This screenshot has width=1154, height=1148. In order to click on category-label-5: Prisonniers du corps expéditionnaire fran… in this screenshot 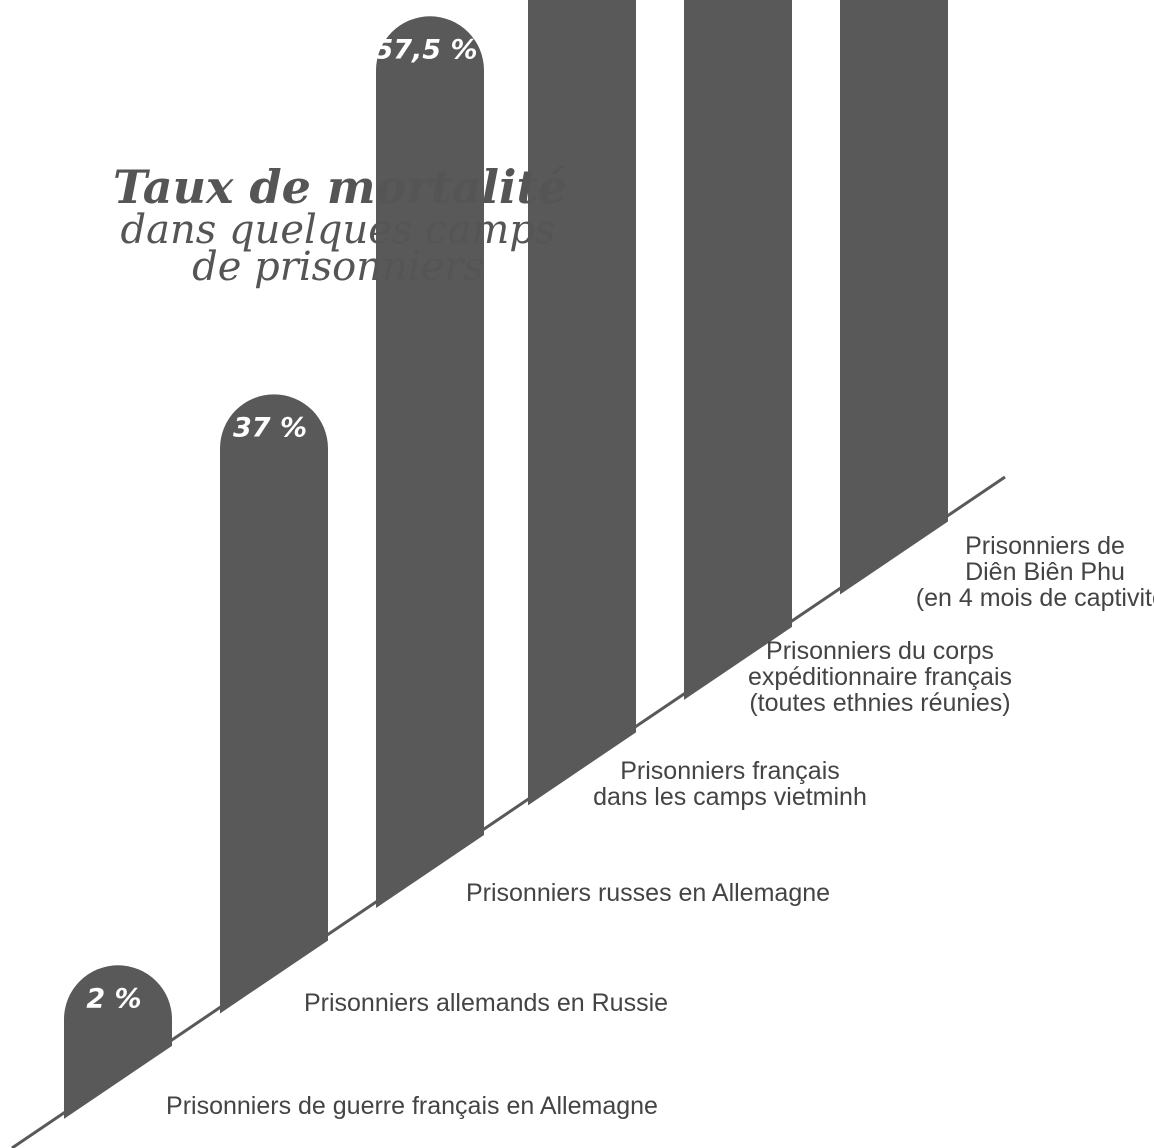, I will do `click(880, 677)`.